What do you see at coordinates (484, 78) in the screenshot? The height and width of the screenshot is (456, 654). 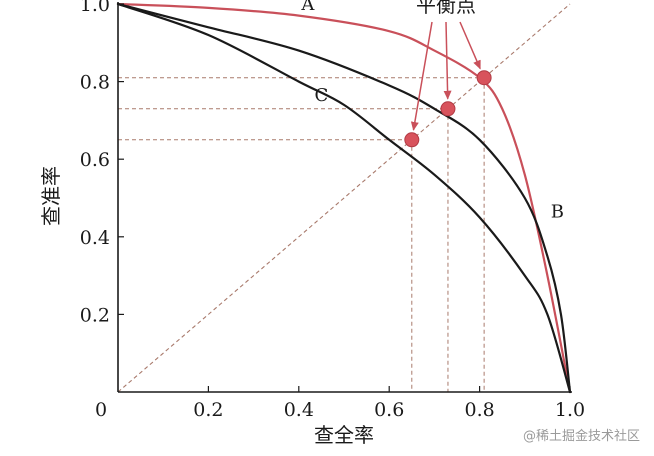 I see `bep-point-a` at bounding box center [484, 78].